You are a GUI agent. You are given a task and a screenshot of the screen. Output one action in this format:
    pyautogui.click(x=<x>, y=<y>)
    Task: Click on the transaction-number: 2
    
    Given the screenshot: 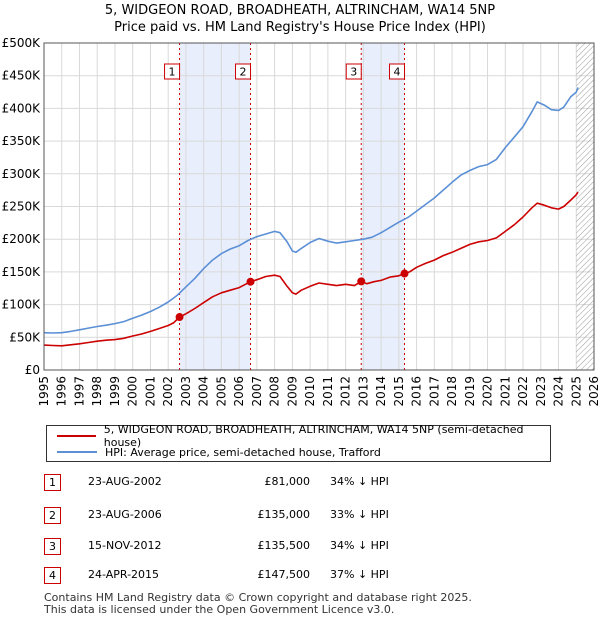 What is the action you would take?
    pyautogui.click(x=52, y=515)
    